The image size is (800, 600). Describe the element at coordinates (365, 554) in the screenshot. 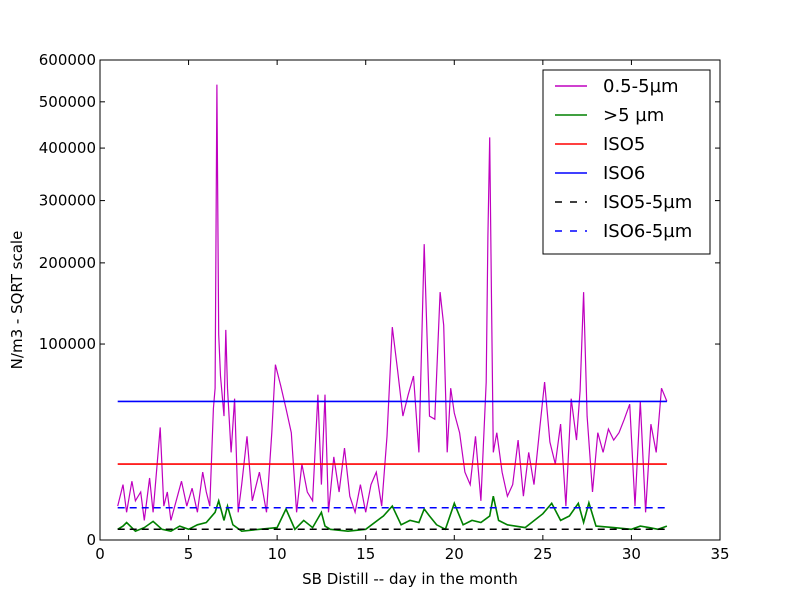

I see `x-tick-label-3: 15` at that location.